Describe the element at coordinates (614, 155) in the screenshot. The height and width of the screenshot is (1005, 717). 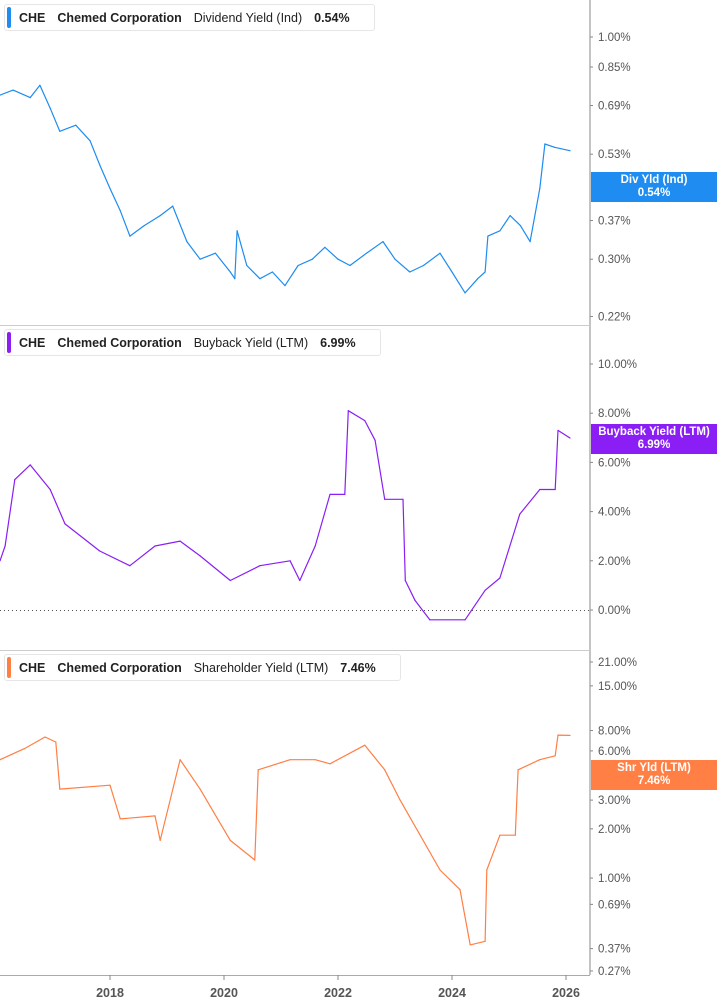
I see `y-tick-label: 0.53%` at that location.